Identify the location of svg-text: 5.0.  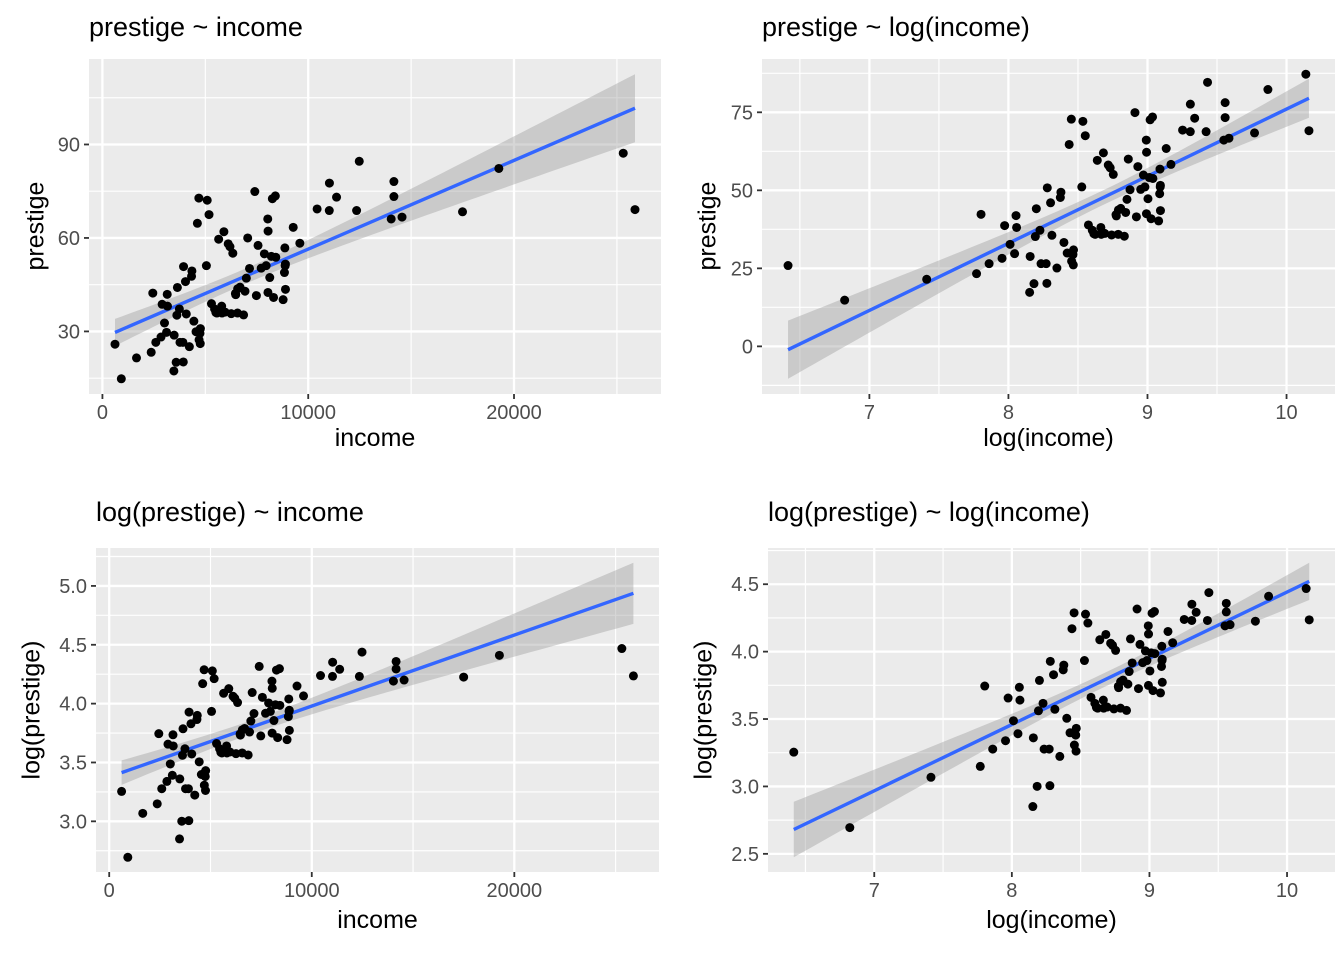
(73, 587).